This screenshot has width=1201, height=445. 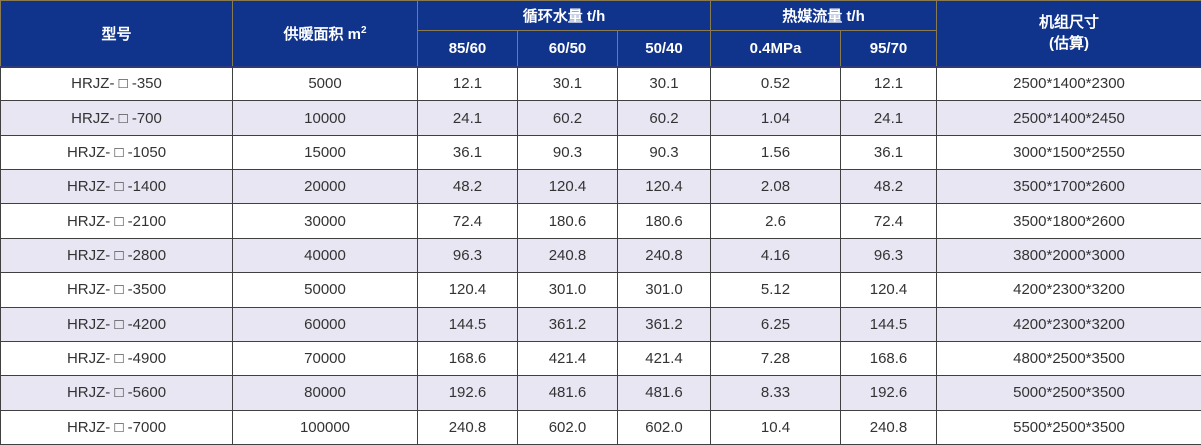 I want to click on cell-60-50: 481.6, so click(x=567, y=393).